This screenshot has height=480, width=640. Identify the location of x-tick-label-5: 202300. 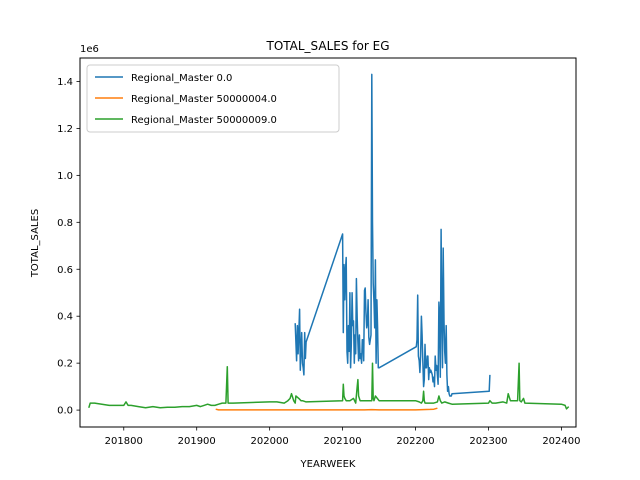
(488, 441).